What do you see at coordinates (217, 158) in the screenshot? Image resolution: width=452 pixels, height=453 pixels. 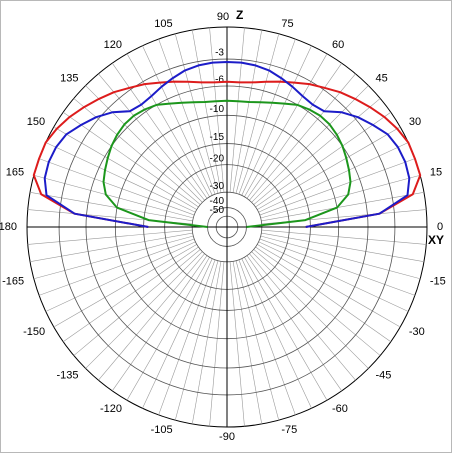 I see `r-tick-label: -20` at bounding box center [217, 158].